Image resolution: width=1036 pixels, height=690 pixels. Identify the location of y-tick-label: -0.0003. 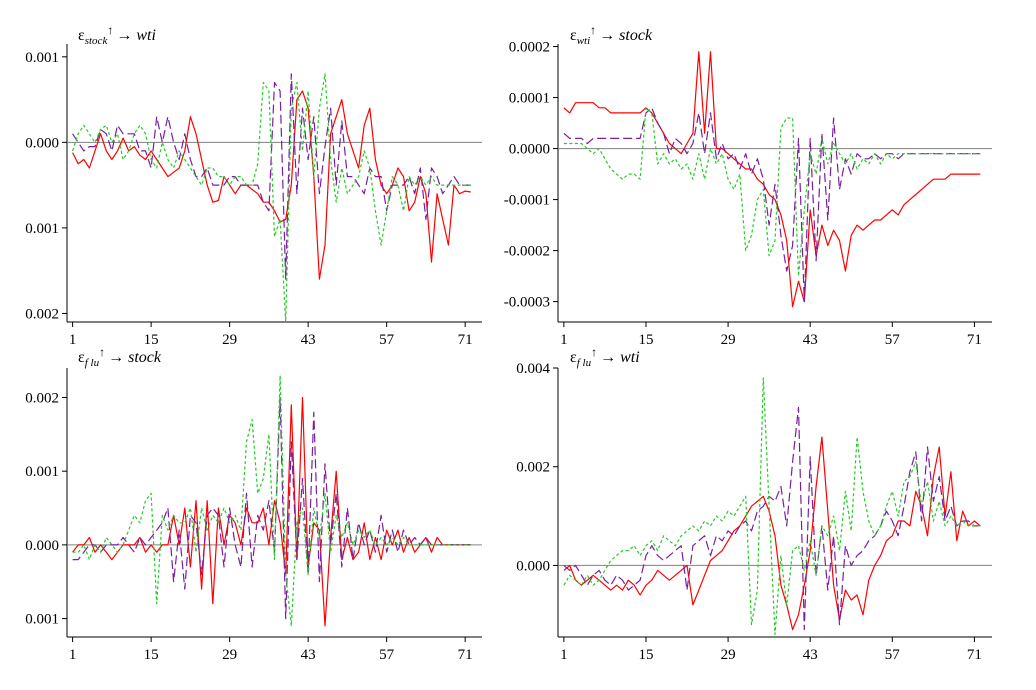
(527, 303).